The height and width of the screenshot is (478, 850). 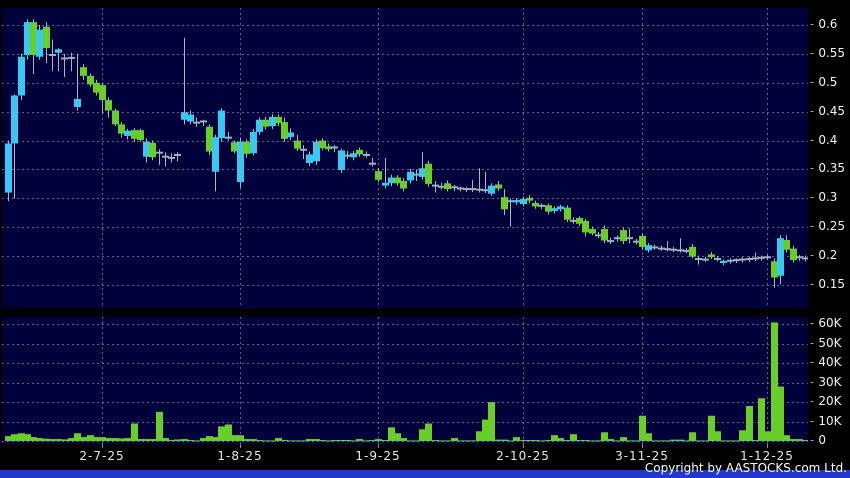 What do you see at coordinates (830, 323) in the screenshot?
I see `volume-axis-label-value: 60K` at bounding box center [830, 323].